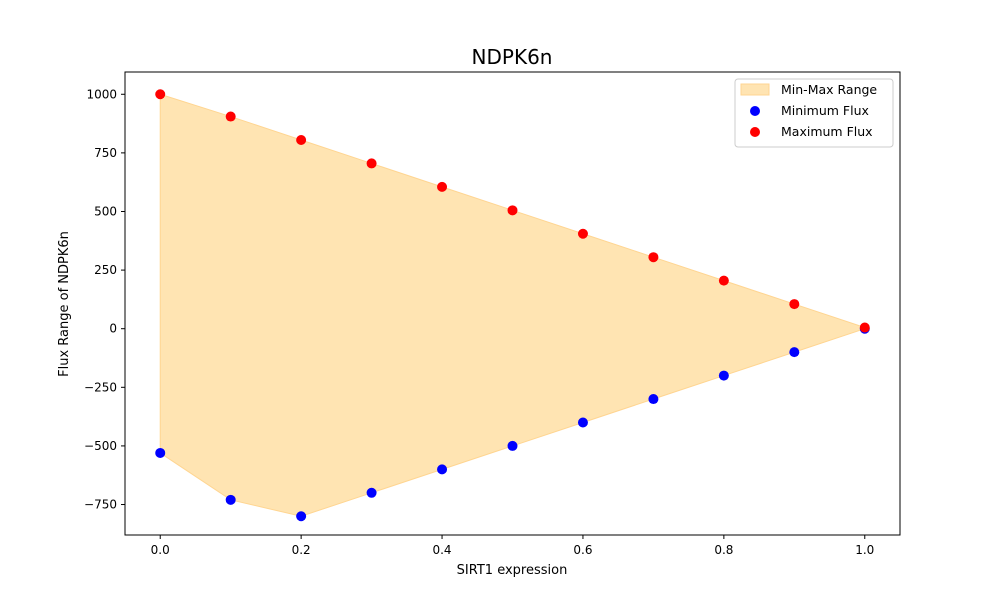 This screenshot has width=1000, height=600. What do you see at coordinates (723, 550) in the screenshot?
I see `x-tick-label: 0.8` at bounding box center [723, 550].